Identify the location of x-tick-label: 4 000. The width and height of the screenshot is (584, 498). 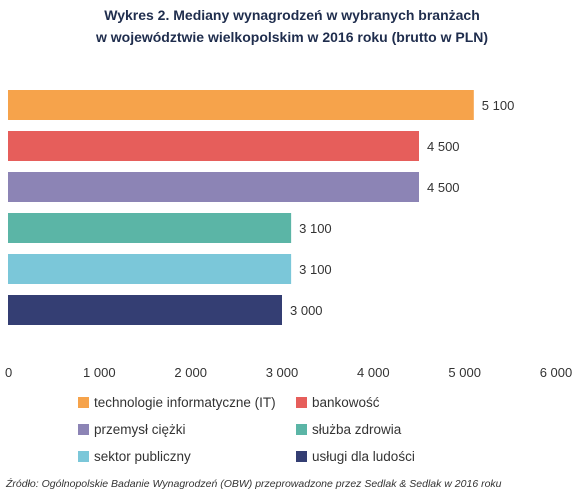
(373, 372).